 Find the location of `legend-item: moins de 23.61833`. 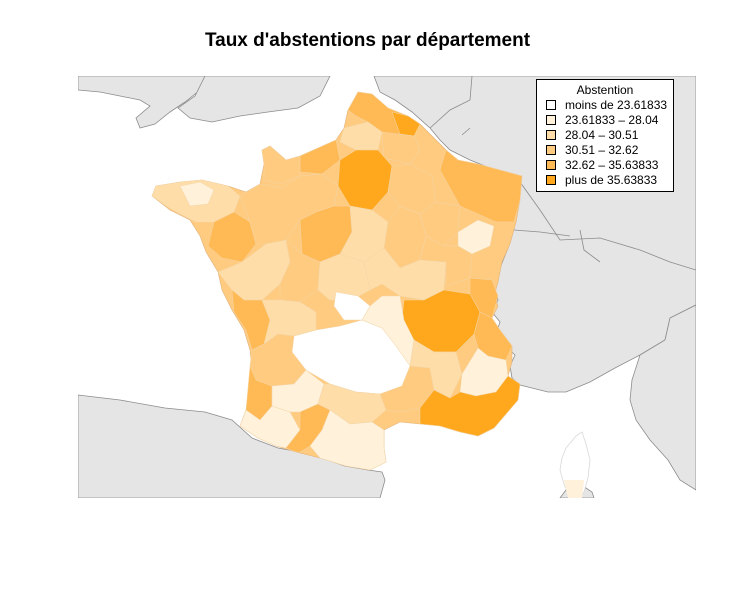

legend-item: moins de 23.61833 is located at coordinates (609, 104).